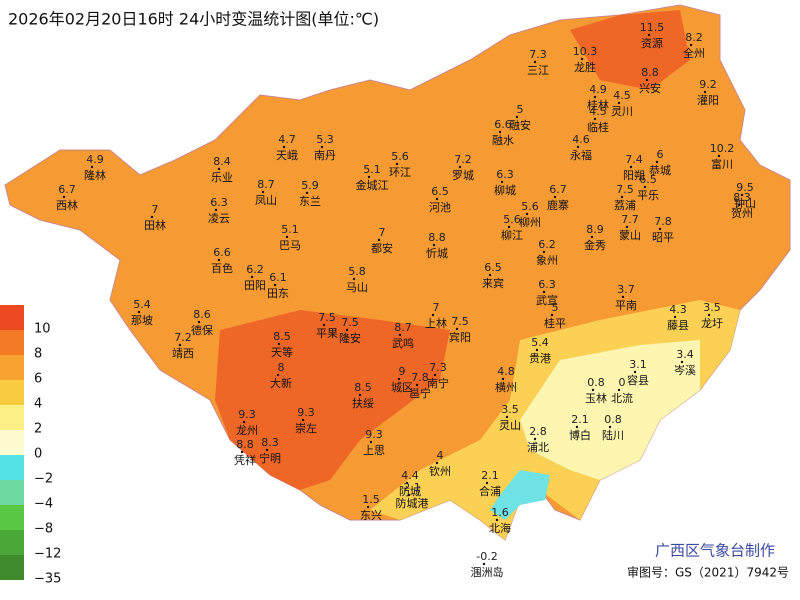  What do you see at coordinates (95, 175) in the screenshot?
I see `station-name: 隆林` at bounding box center [95, 175].